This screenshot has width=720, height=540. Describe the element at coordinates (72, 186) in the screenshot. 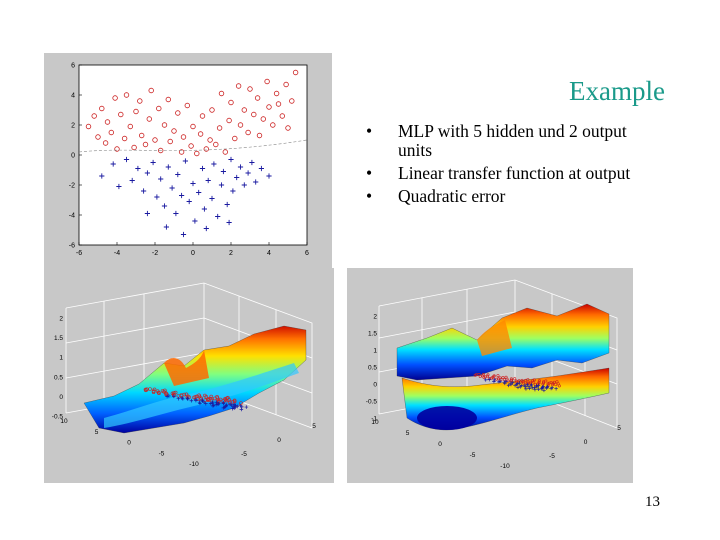

I see `y-tick-label: -2` at that location.